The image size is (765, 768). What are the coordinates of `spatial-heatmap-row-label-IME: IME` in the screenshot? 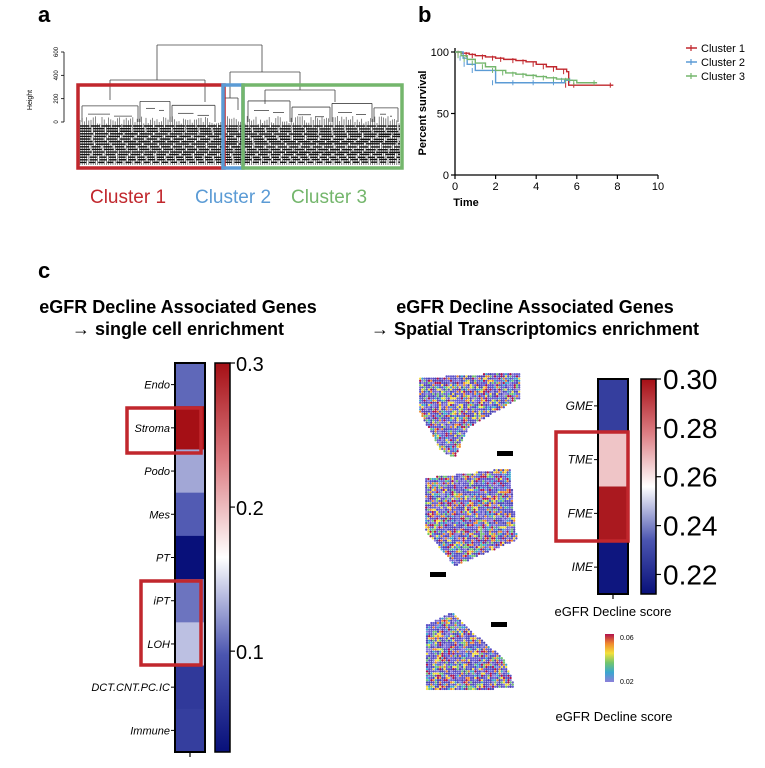 It's located at (583, 567).